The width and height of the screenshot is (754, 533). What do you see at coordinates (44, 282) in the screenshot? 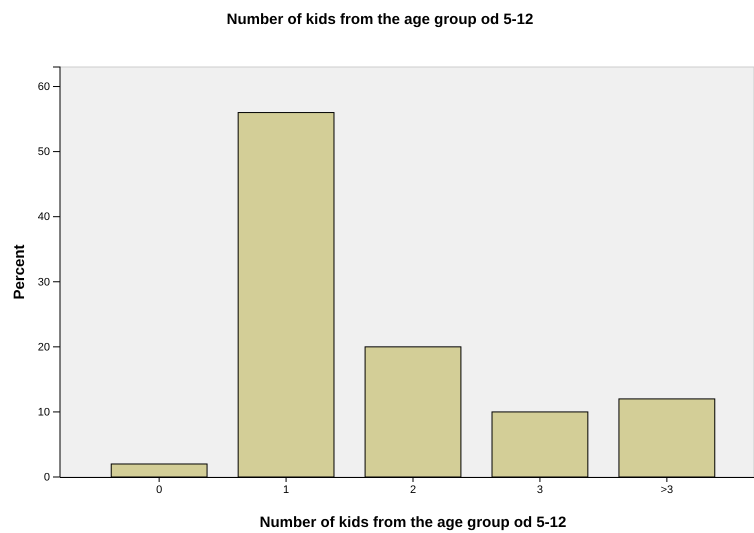
I see `y-tick-label: 30` at bounding box center [44, 282].